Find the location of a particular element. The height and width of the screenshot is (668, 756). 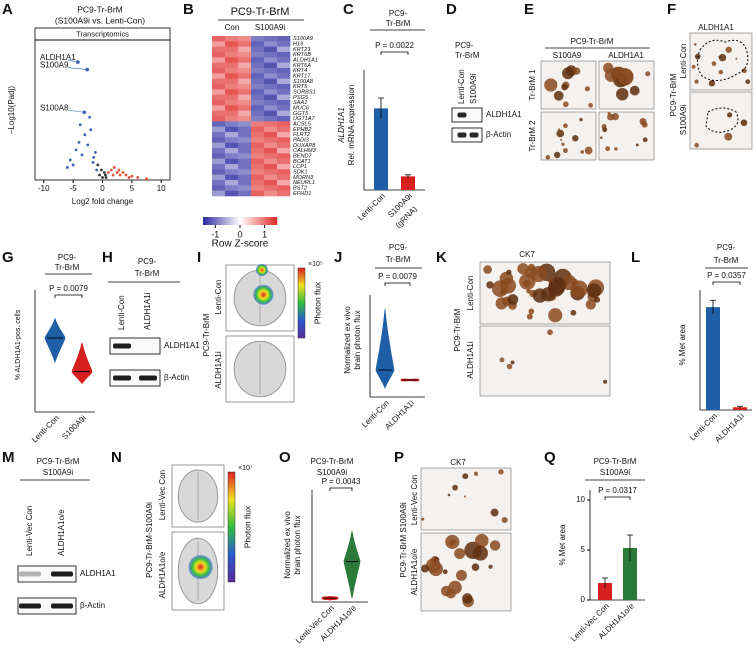

panel-letter: L is located at coordinates (635, 257).